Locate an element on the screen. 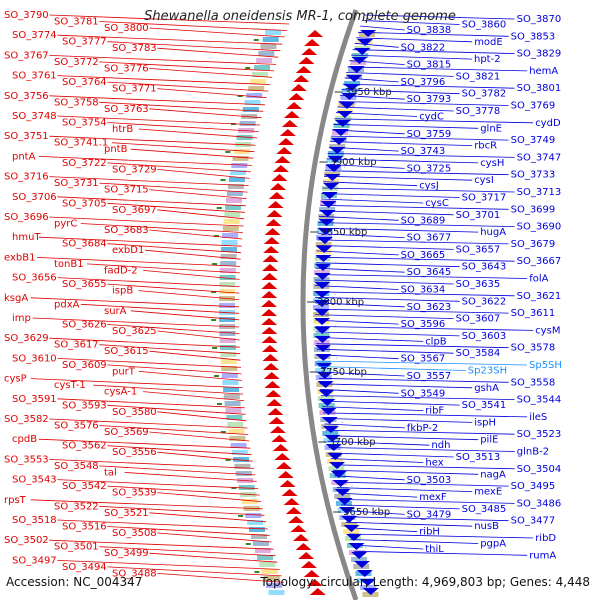 Image resolution: width=600 pixels, height=600 pixels. gene-label-left: SO_3548 is located at coordinates (76, 466).